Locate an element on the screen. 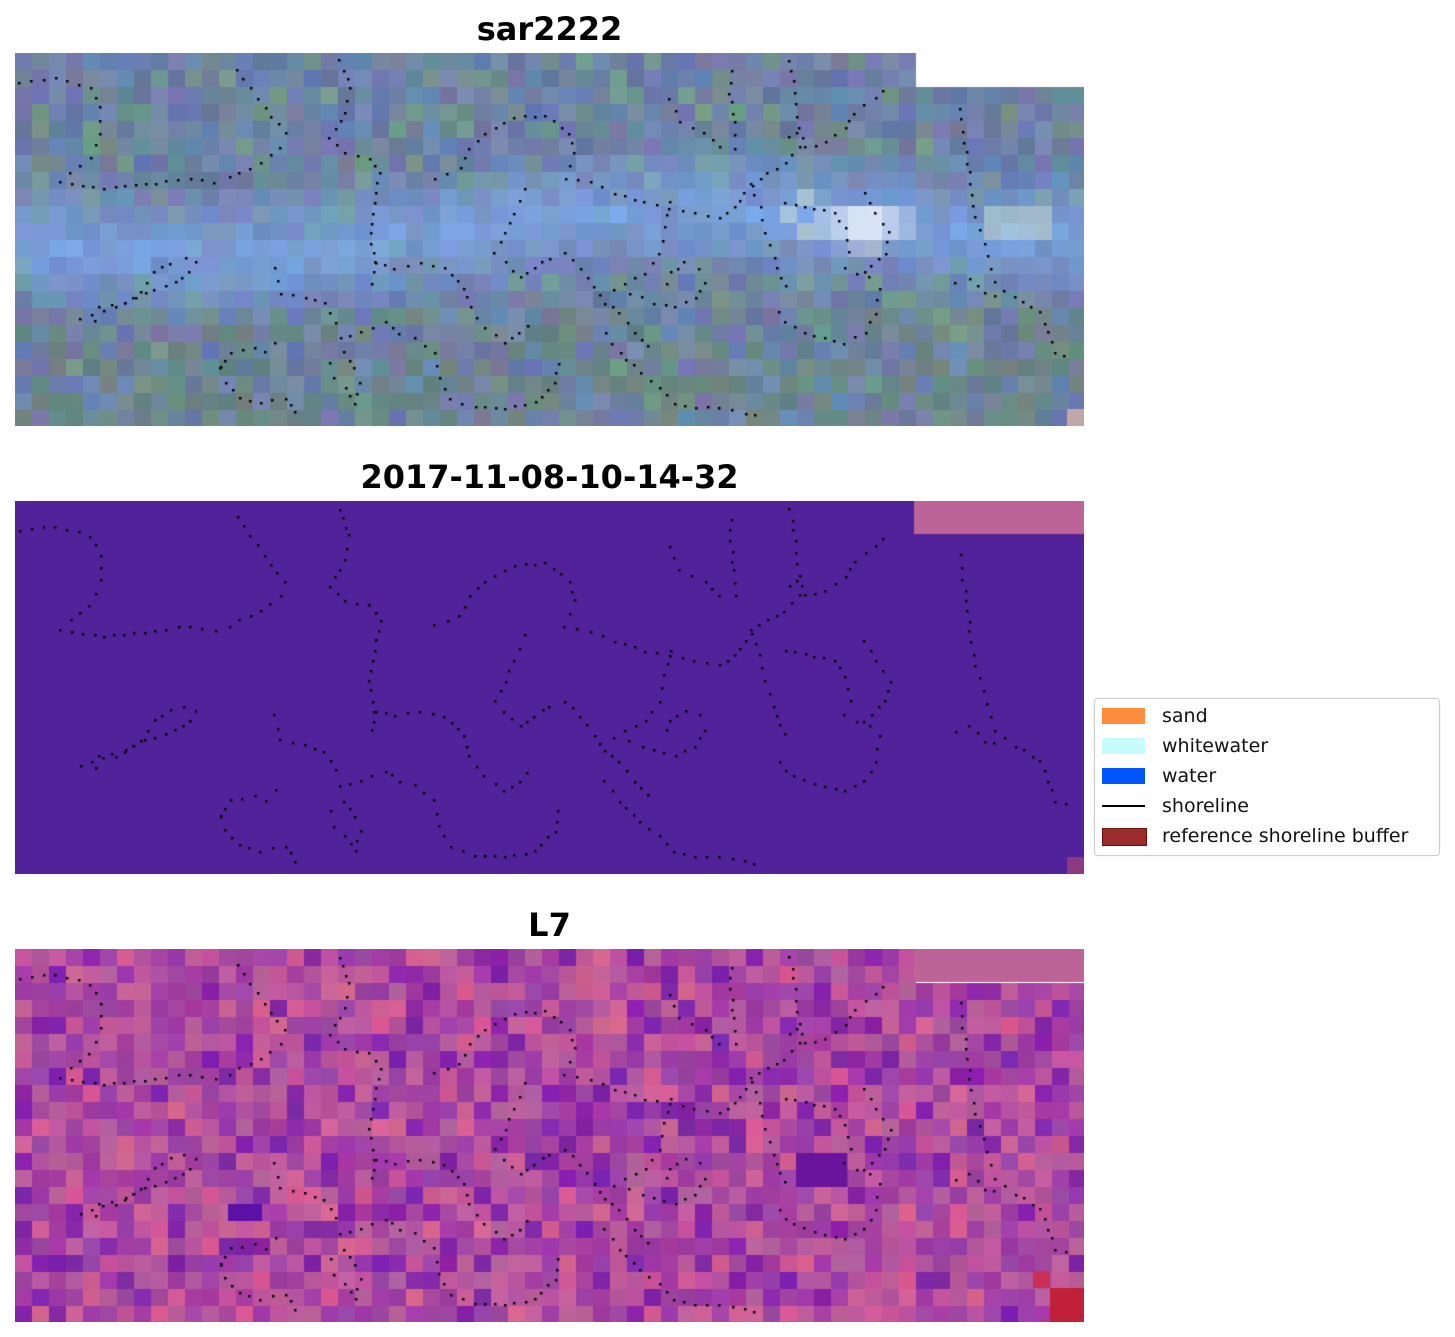  shoreline-line-icon is located at coordinates (1123, 806).